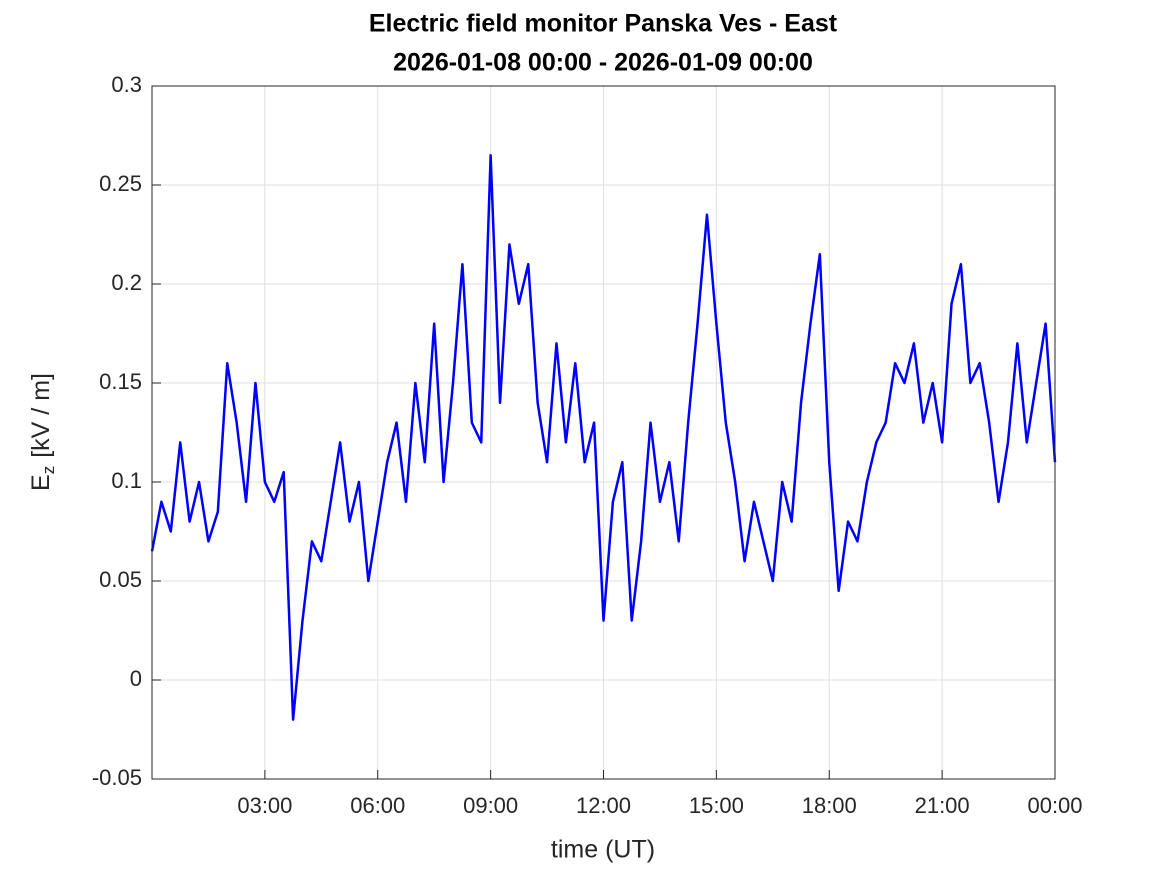 Image resolution: width=1167 pixels, height=875 pixels. I want to click on x-tick-label: 09:00, so click(490, 805).